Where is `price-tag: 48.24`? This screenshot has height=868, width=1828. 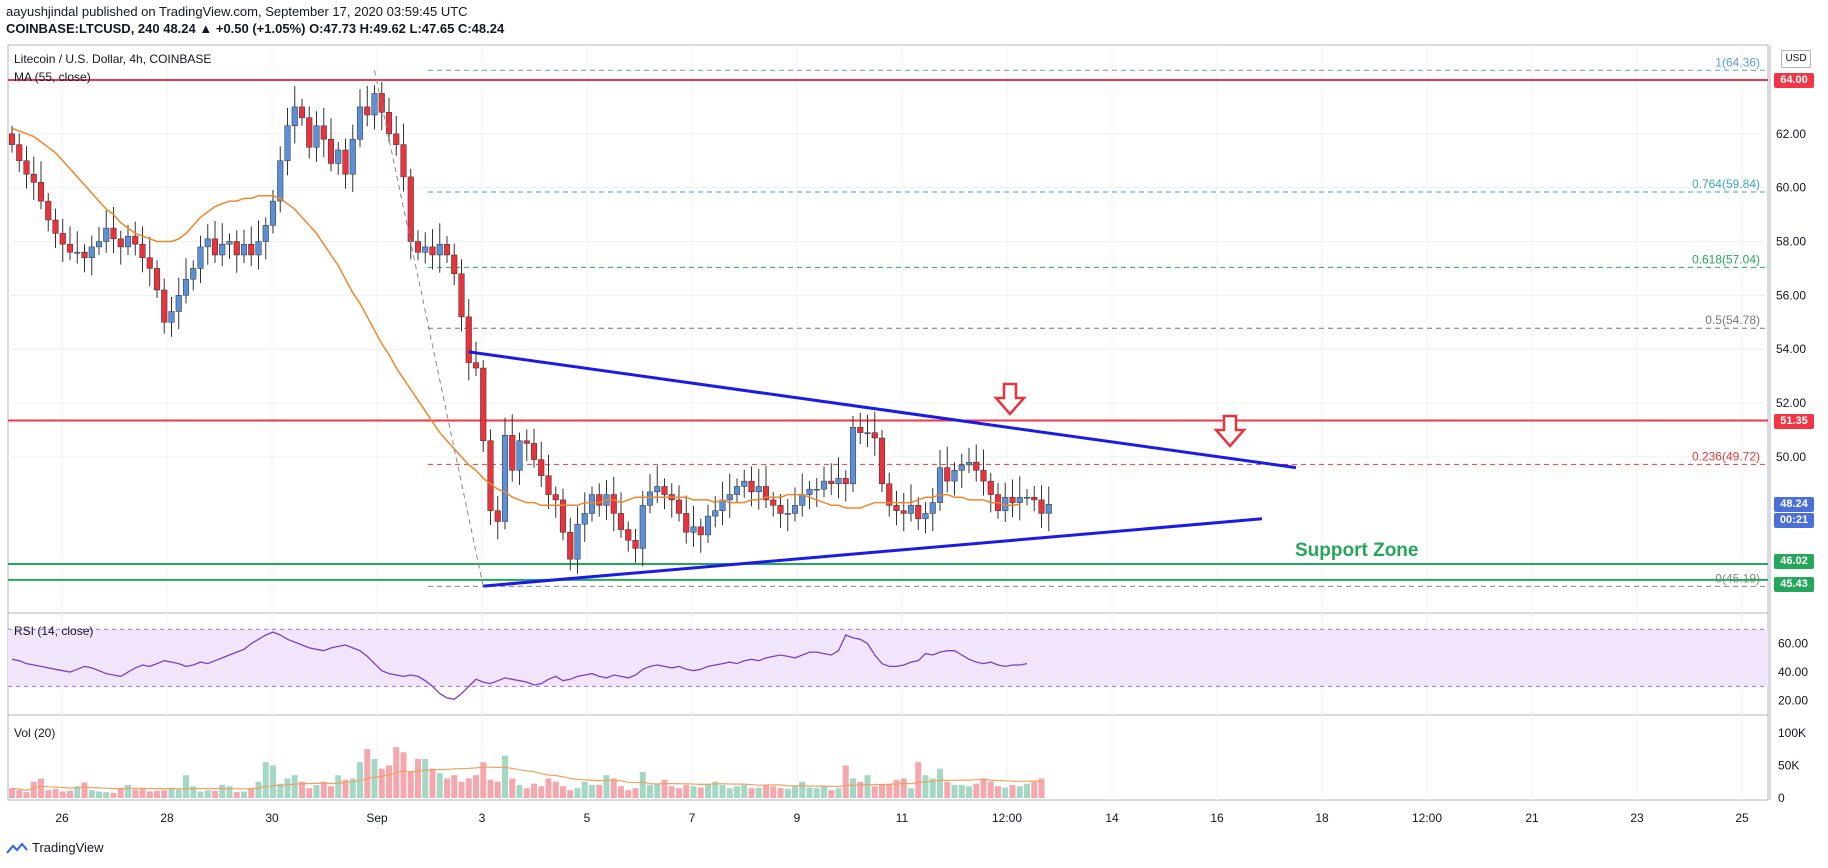
price-tag: 48.24 is located at coordinates (1794, 505).